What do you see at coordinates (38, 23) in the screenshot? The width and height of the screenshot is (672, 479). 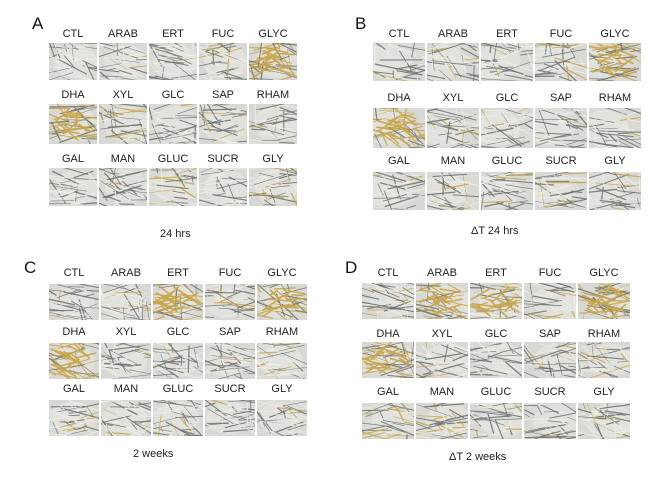 I see `panel-letter: A` at bounding box center [38, 23].